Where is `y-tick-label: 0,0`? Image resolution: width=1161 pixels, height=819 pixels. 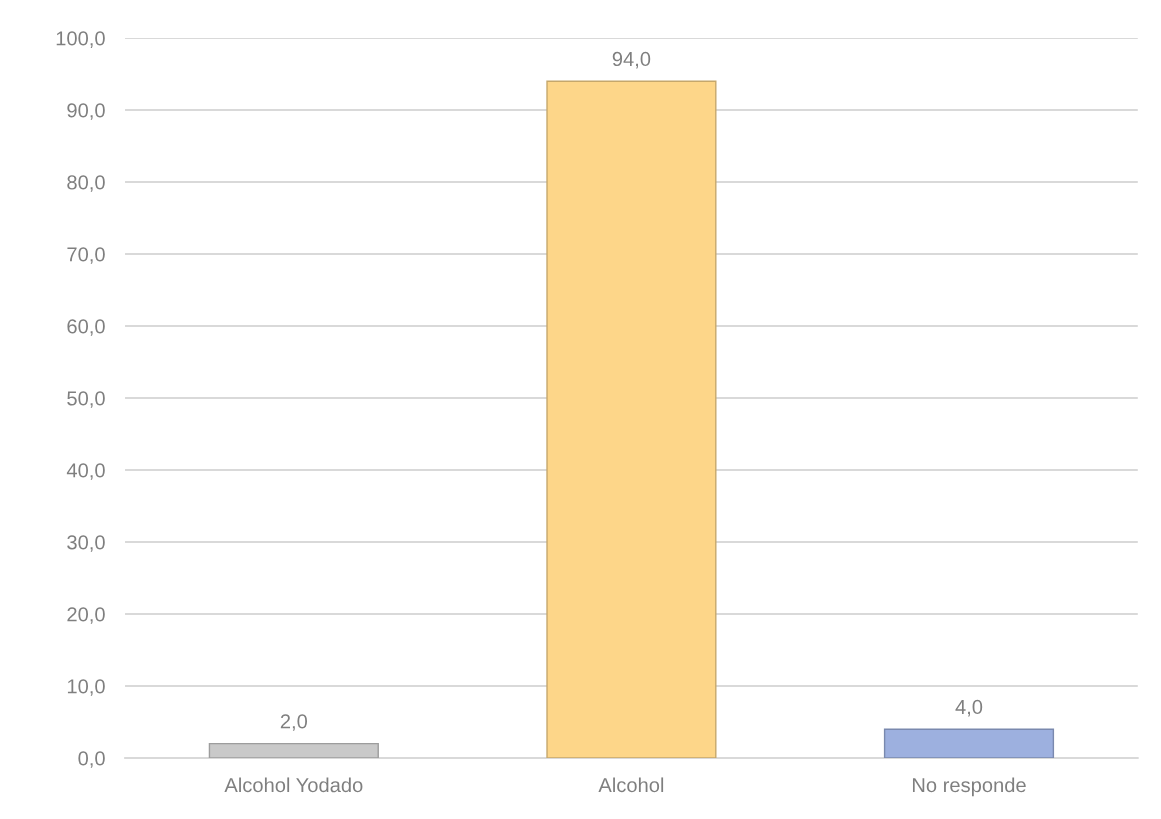 y-tick-label: 0,0 is located at coordinates (91, 759).